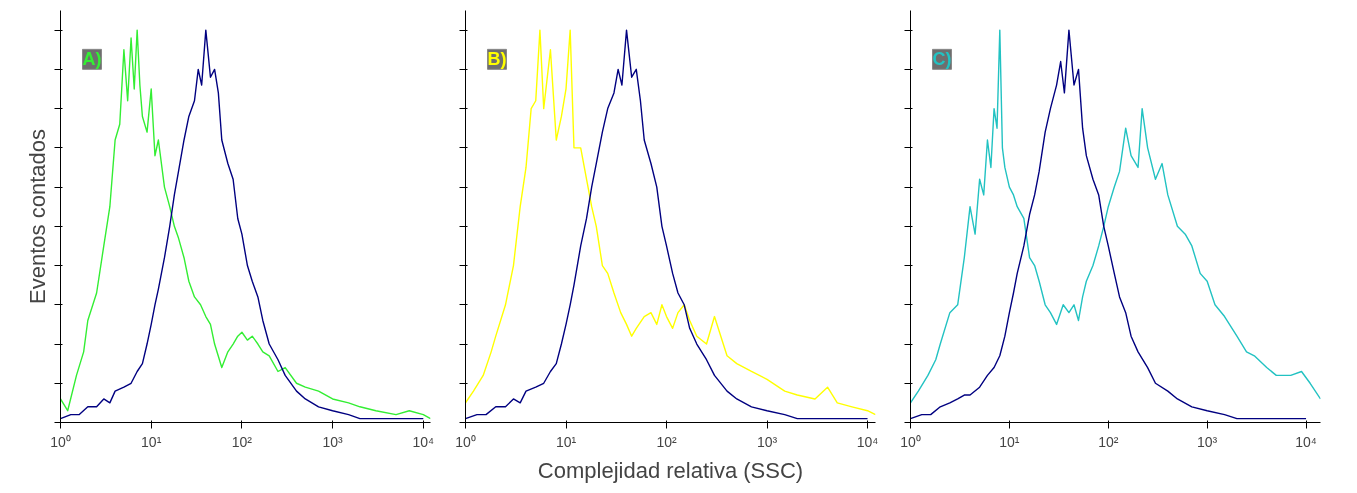  Describe the element at coordinates (670, 470) in the screenshot. I see `x-axis-title: Complejidad relativa (SSC)` at that location.